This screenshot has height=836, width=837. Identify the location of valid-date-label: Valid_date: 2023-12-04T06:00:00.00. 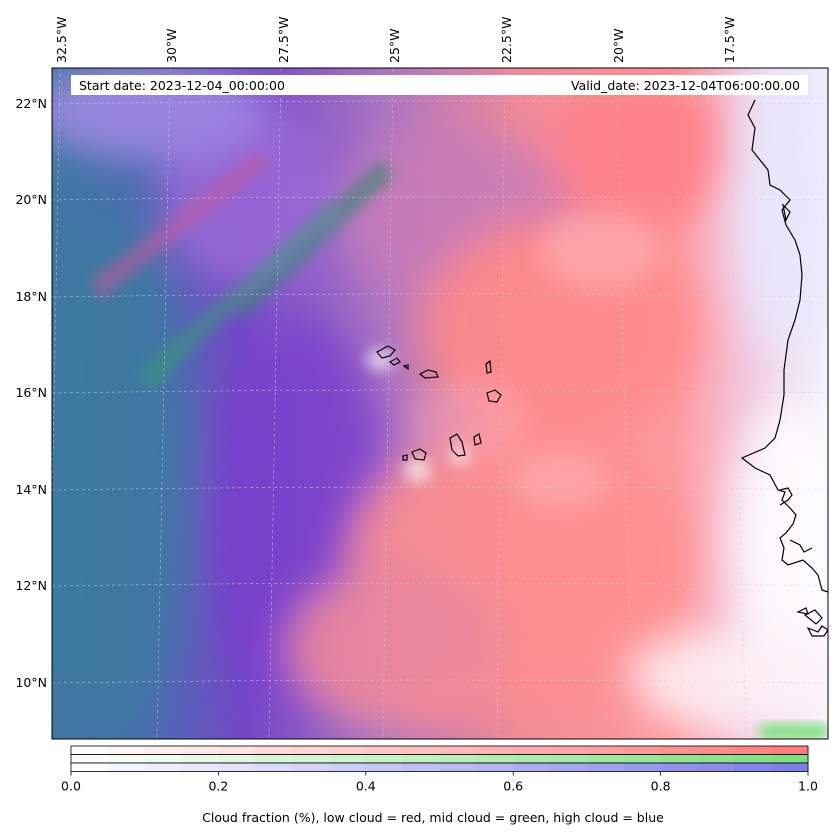
(685, 85).